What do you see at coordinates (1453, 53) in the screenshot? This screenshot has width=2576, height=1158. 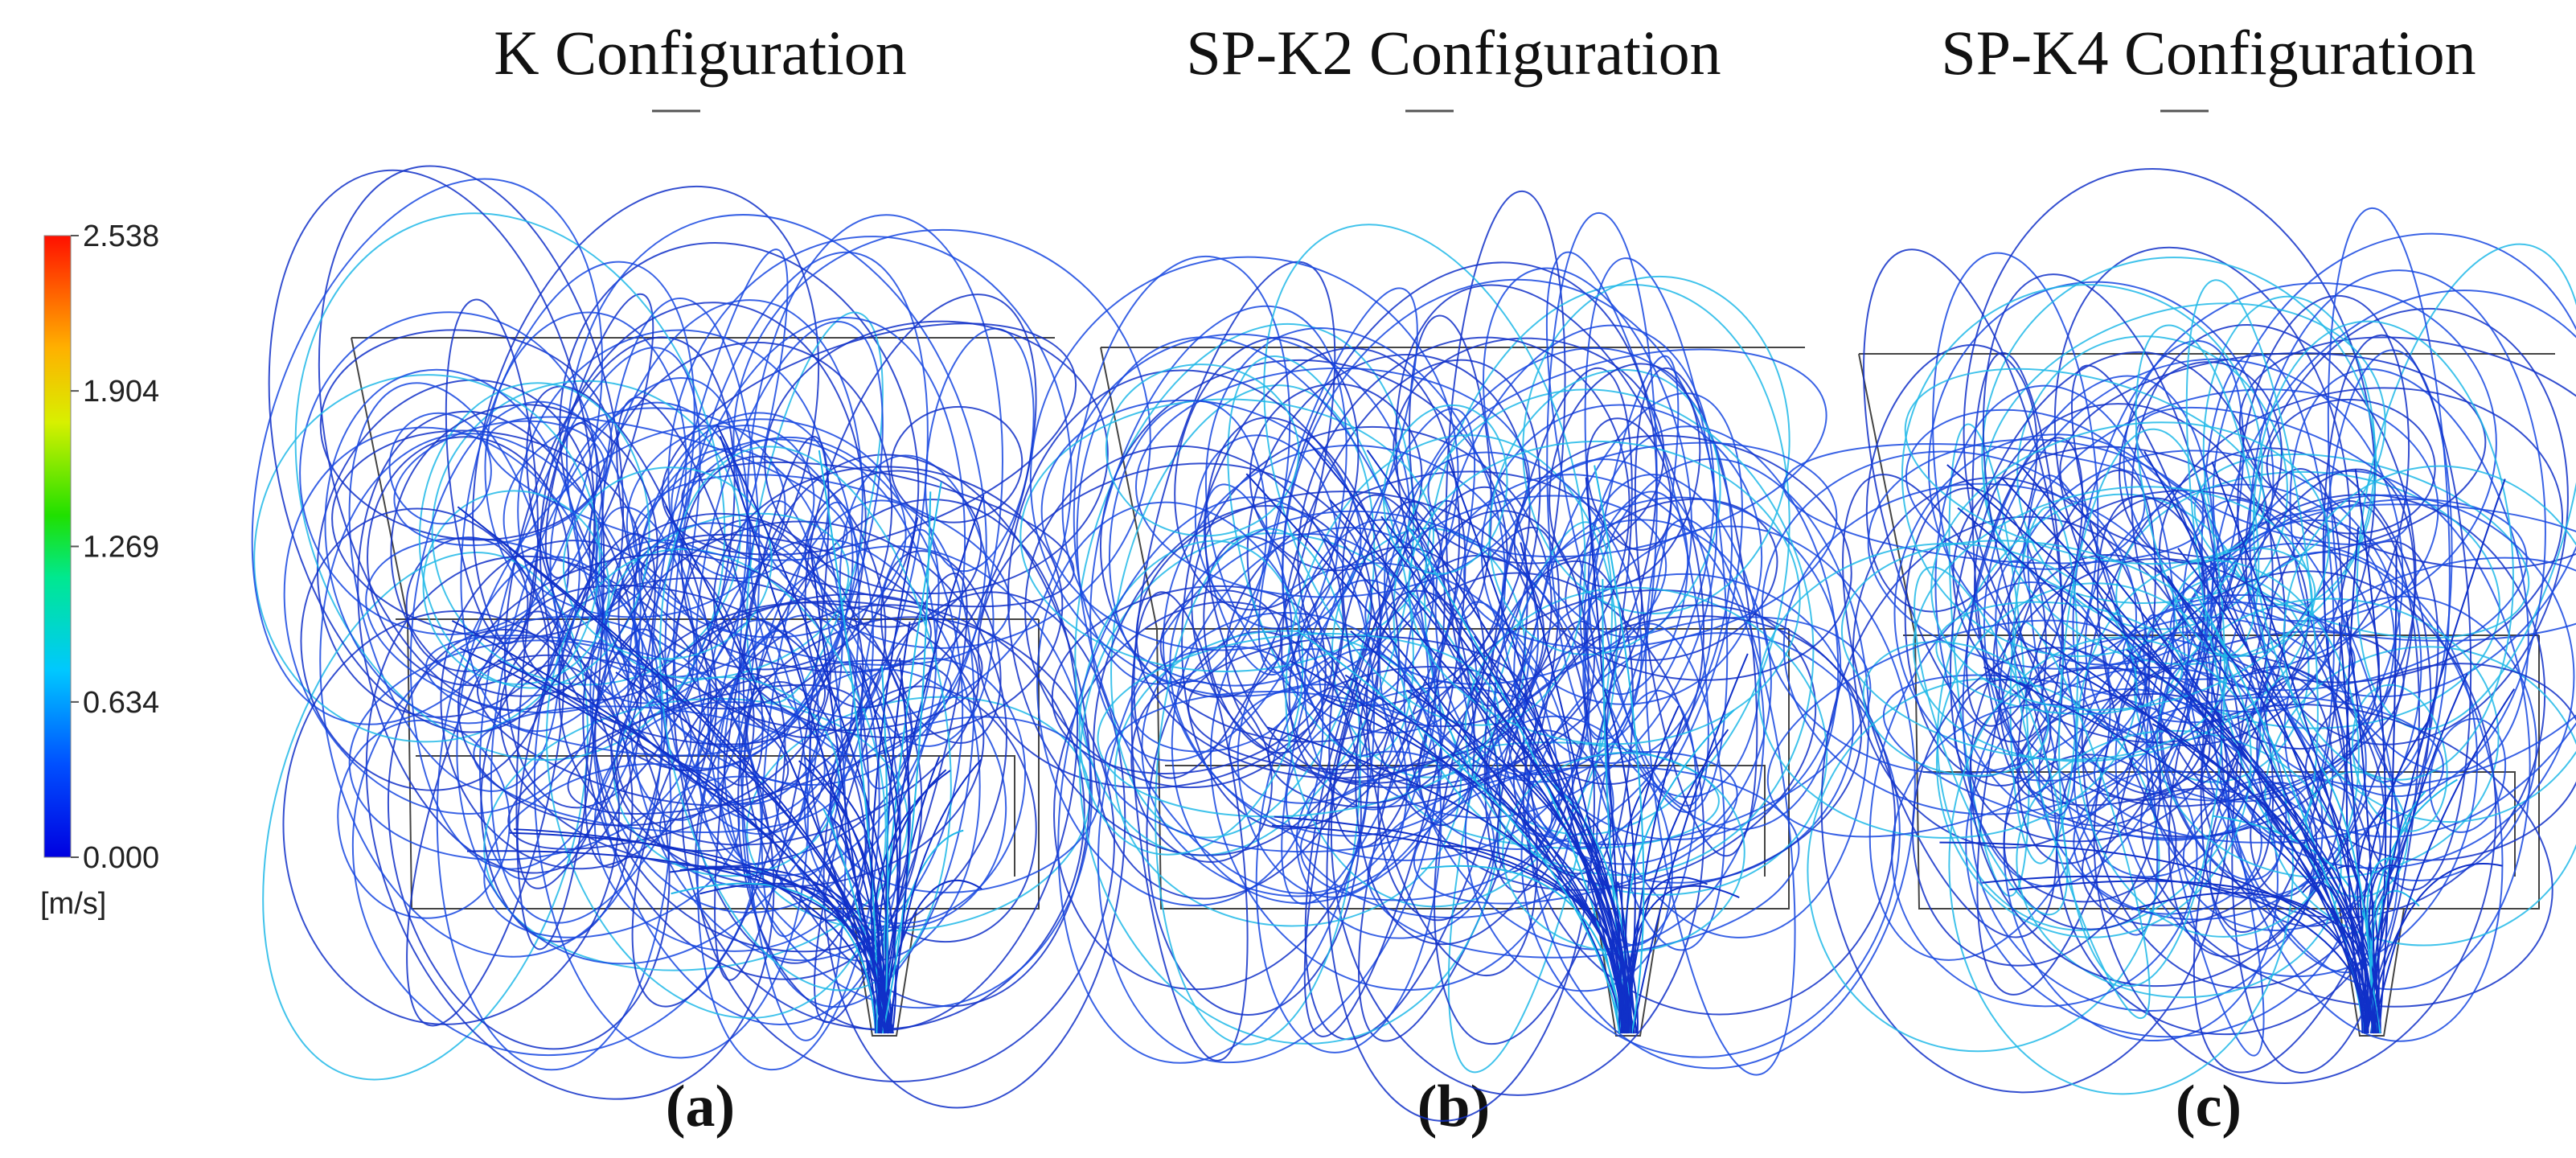 I see `panel-title: SP-K2 Configuration` at bounding box center [1453, 53].